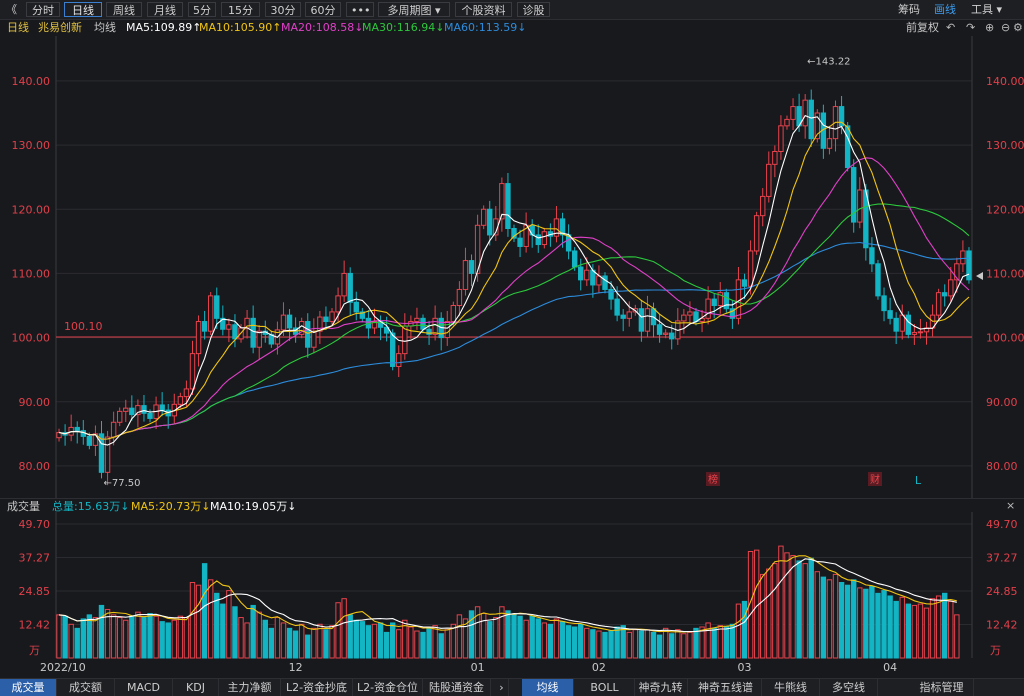  Describe the element at coordinates (43, 9) in the screenshot. I see `period-tab-0: 分时` at that location.